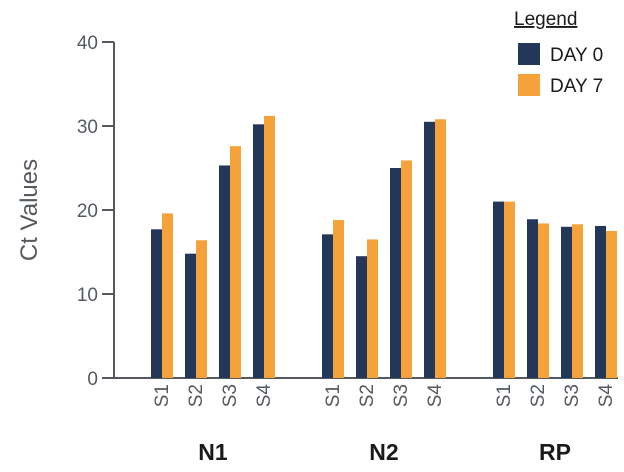 This screenshot has width=624, height=472. What do you see at coordinates (87, 211) in the screenshot?
I see `y-tick-label: 20` at bounding box center [87, 211].